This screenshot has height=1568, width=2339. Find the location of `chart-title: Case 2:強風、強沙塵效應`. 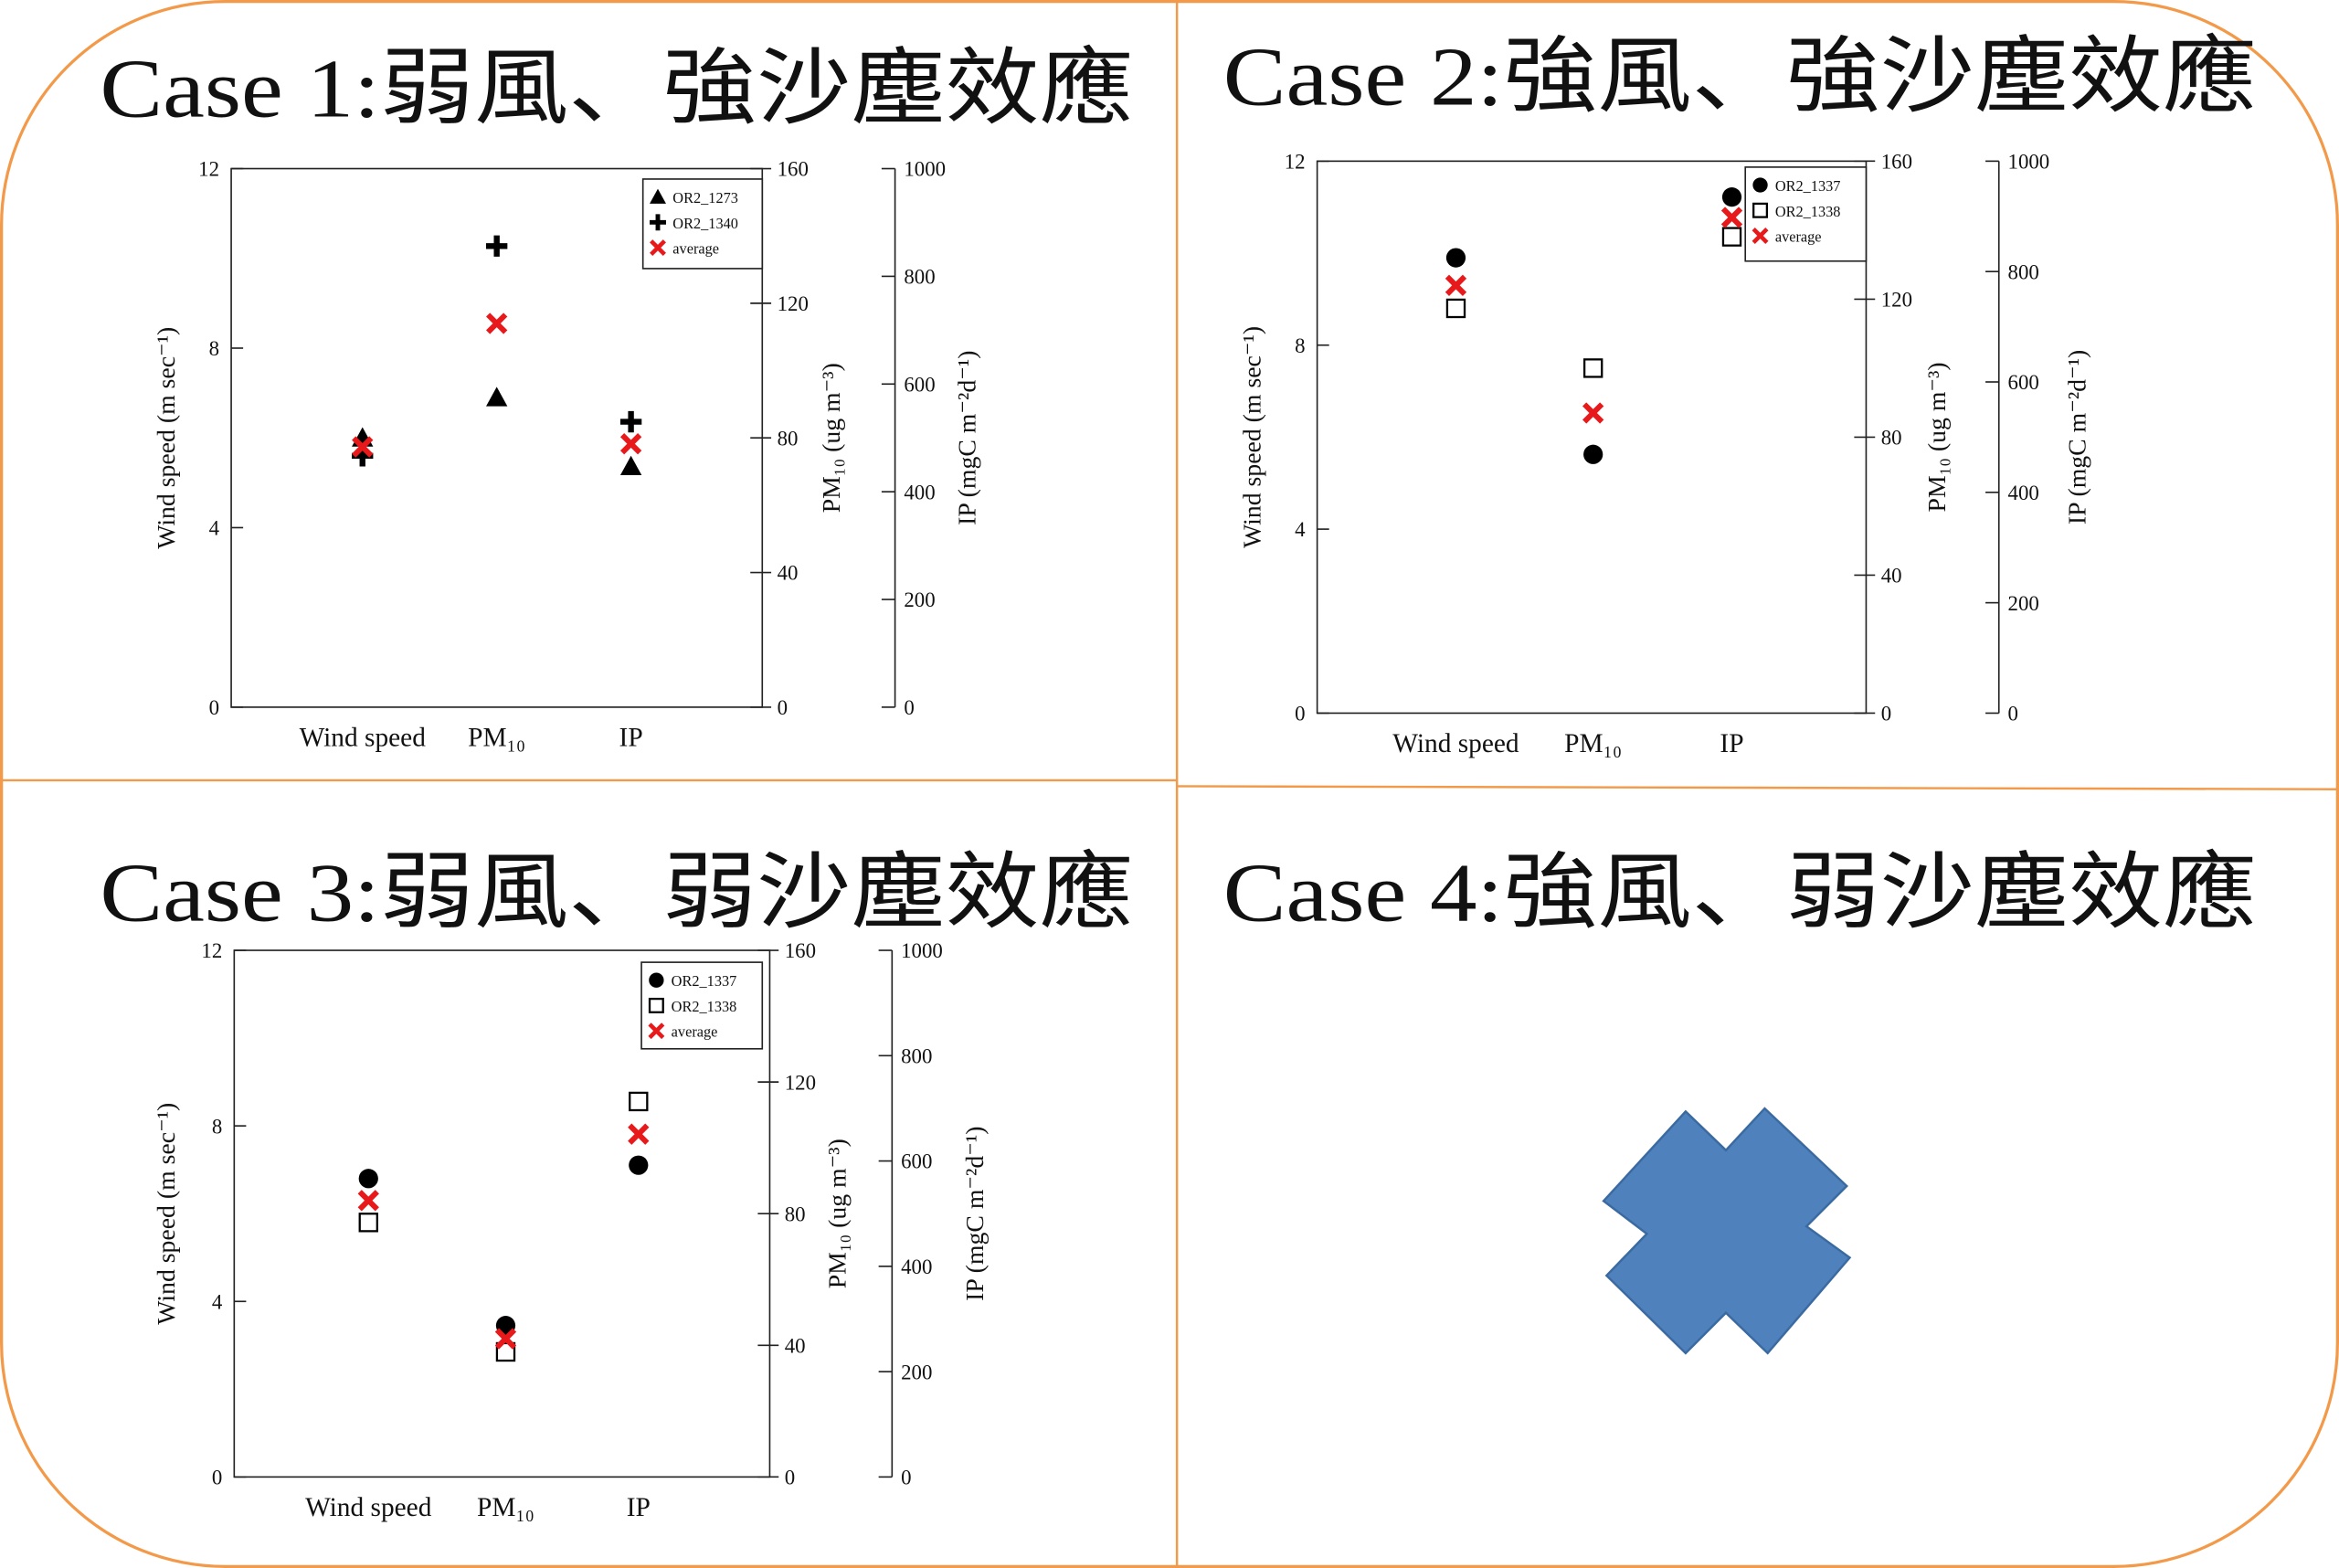

chart-title: Case 2:強風、強沙塵效應 is located at coordinates (1740, 76).